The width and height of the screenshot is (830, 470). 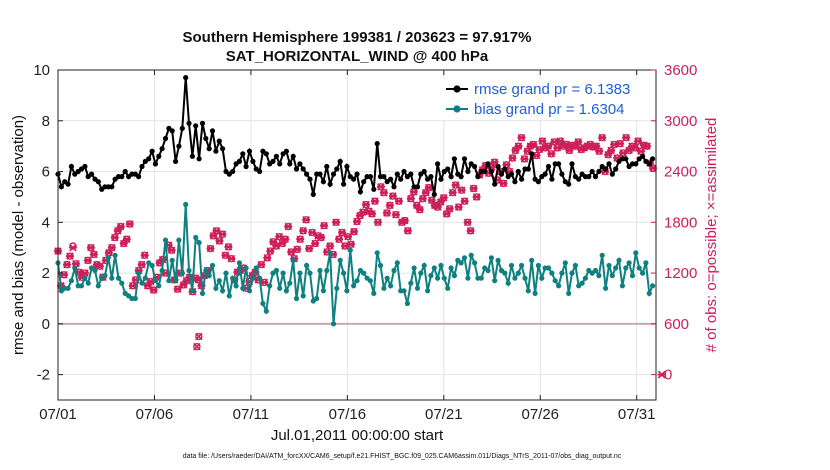 I want to click on x-tick-label: 07/16, so click(x=348, y=414).